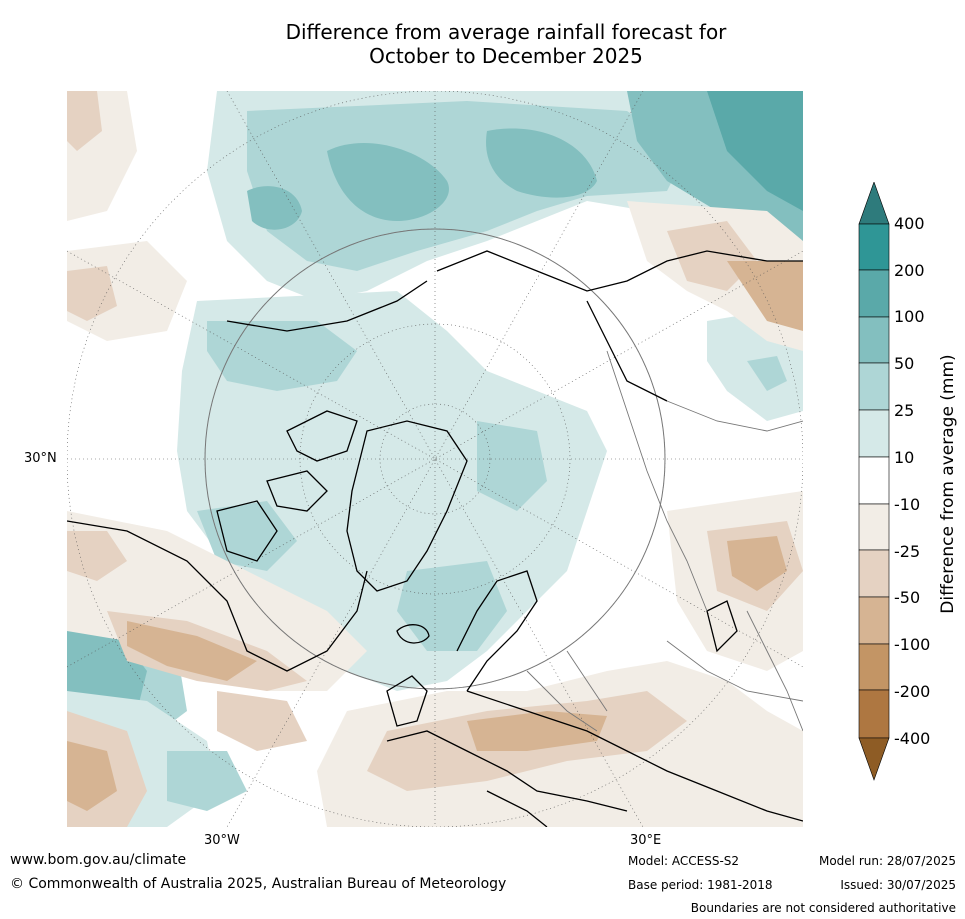 This screenshot has height=919, width=965. I want to click on colorbar-bin-neutral, so click(874, 480).